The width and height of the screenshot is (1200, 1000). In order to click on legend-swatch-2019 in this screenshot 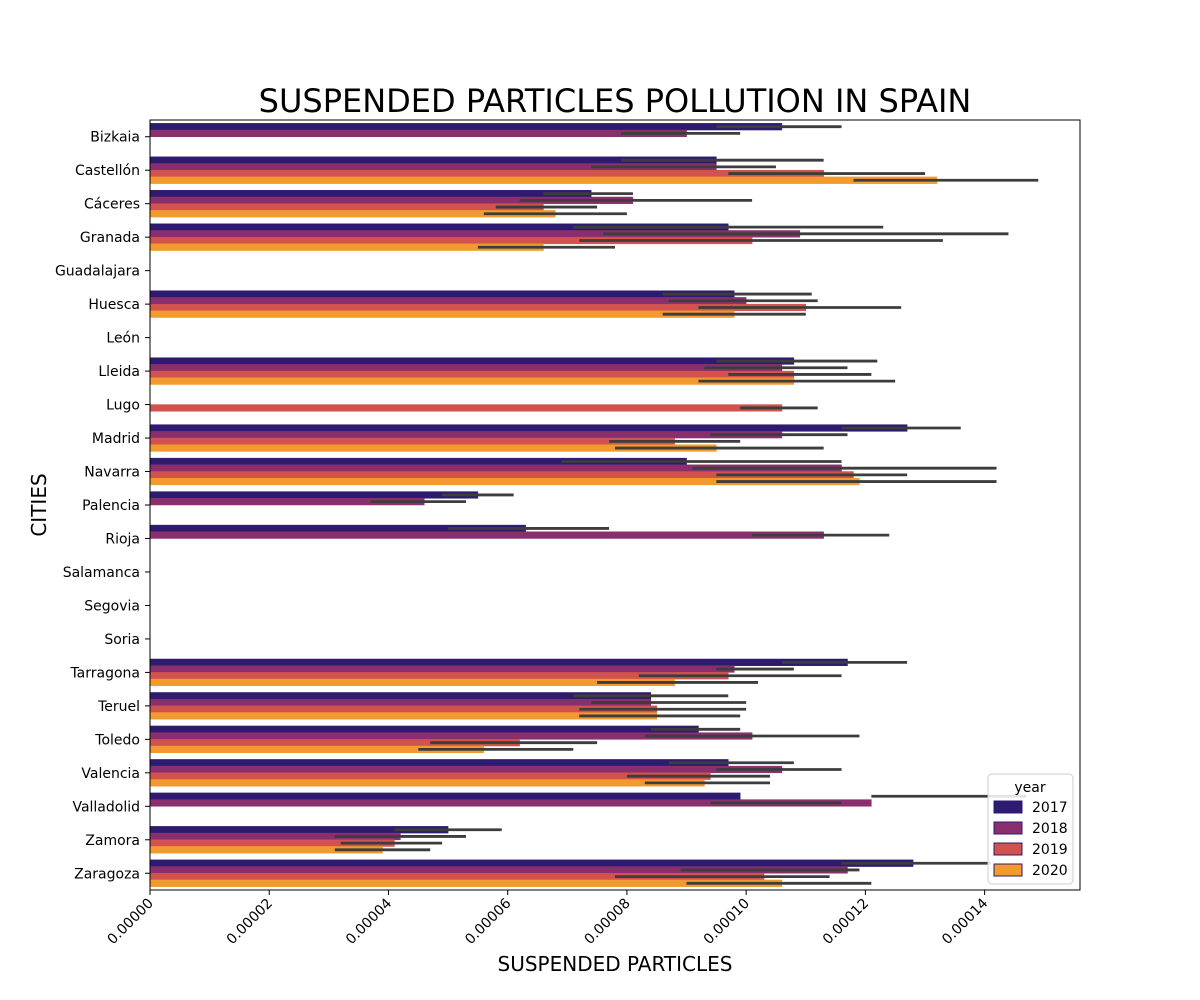, I will do `click(1008, 849)`.